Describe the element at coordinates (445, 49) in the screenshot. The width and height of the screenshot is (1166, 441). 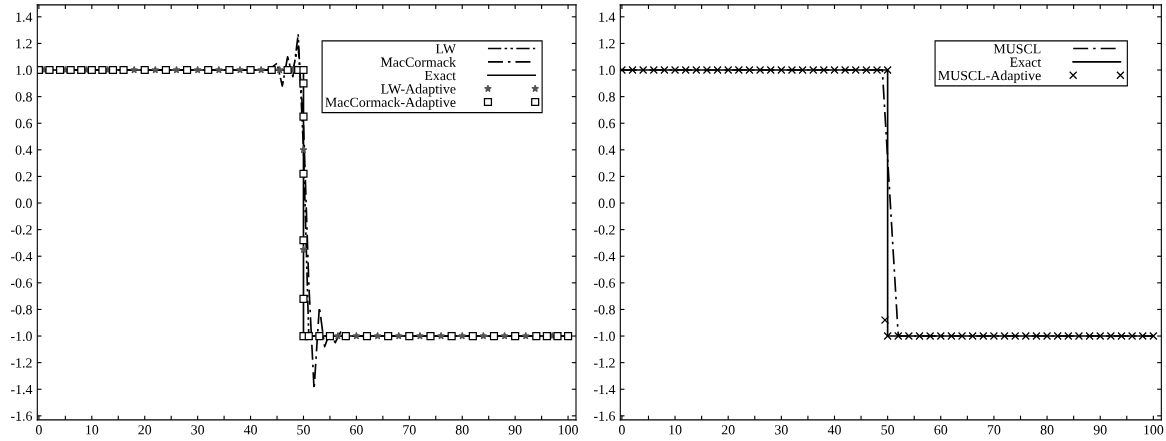
I see `legend-label: LW` at that location.